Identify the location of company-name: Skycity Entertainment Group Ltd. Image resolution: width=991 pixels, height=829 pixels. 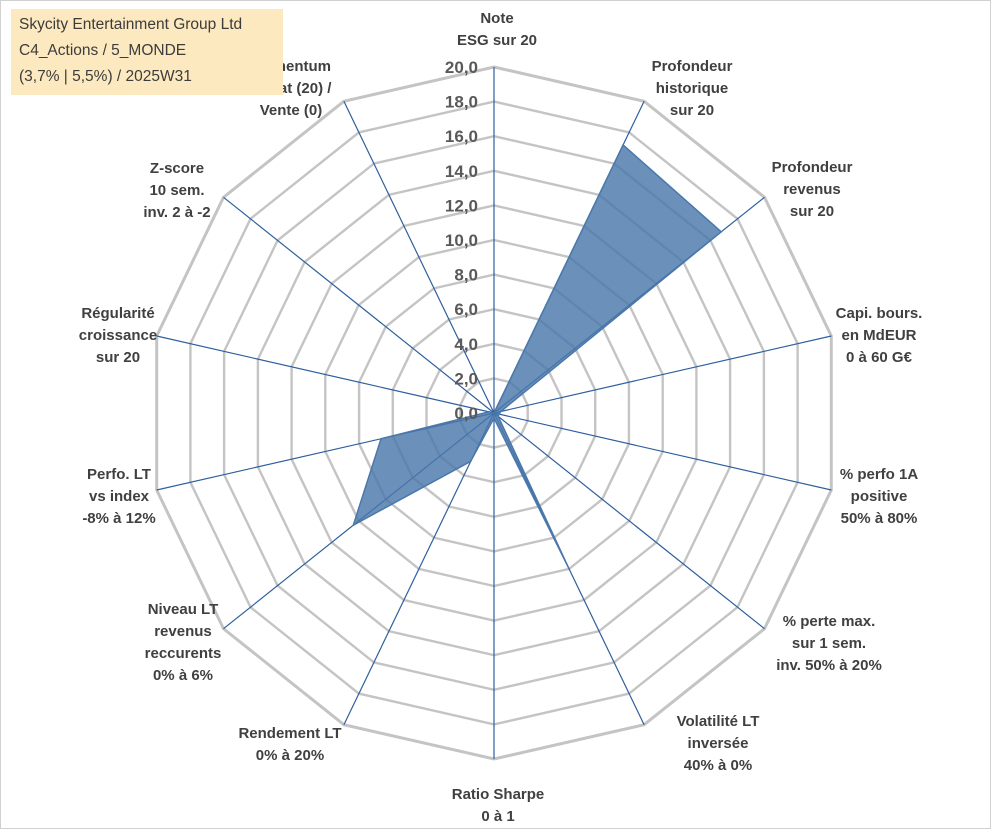
(131, 24).